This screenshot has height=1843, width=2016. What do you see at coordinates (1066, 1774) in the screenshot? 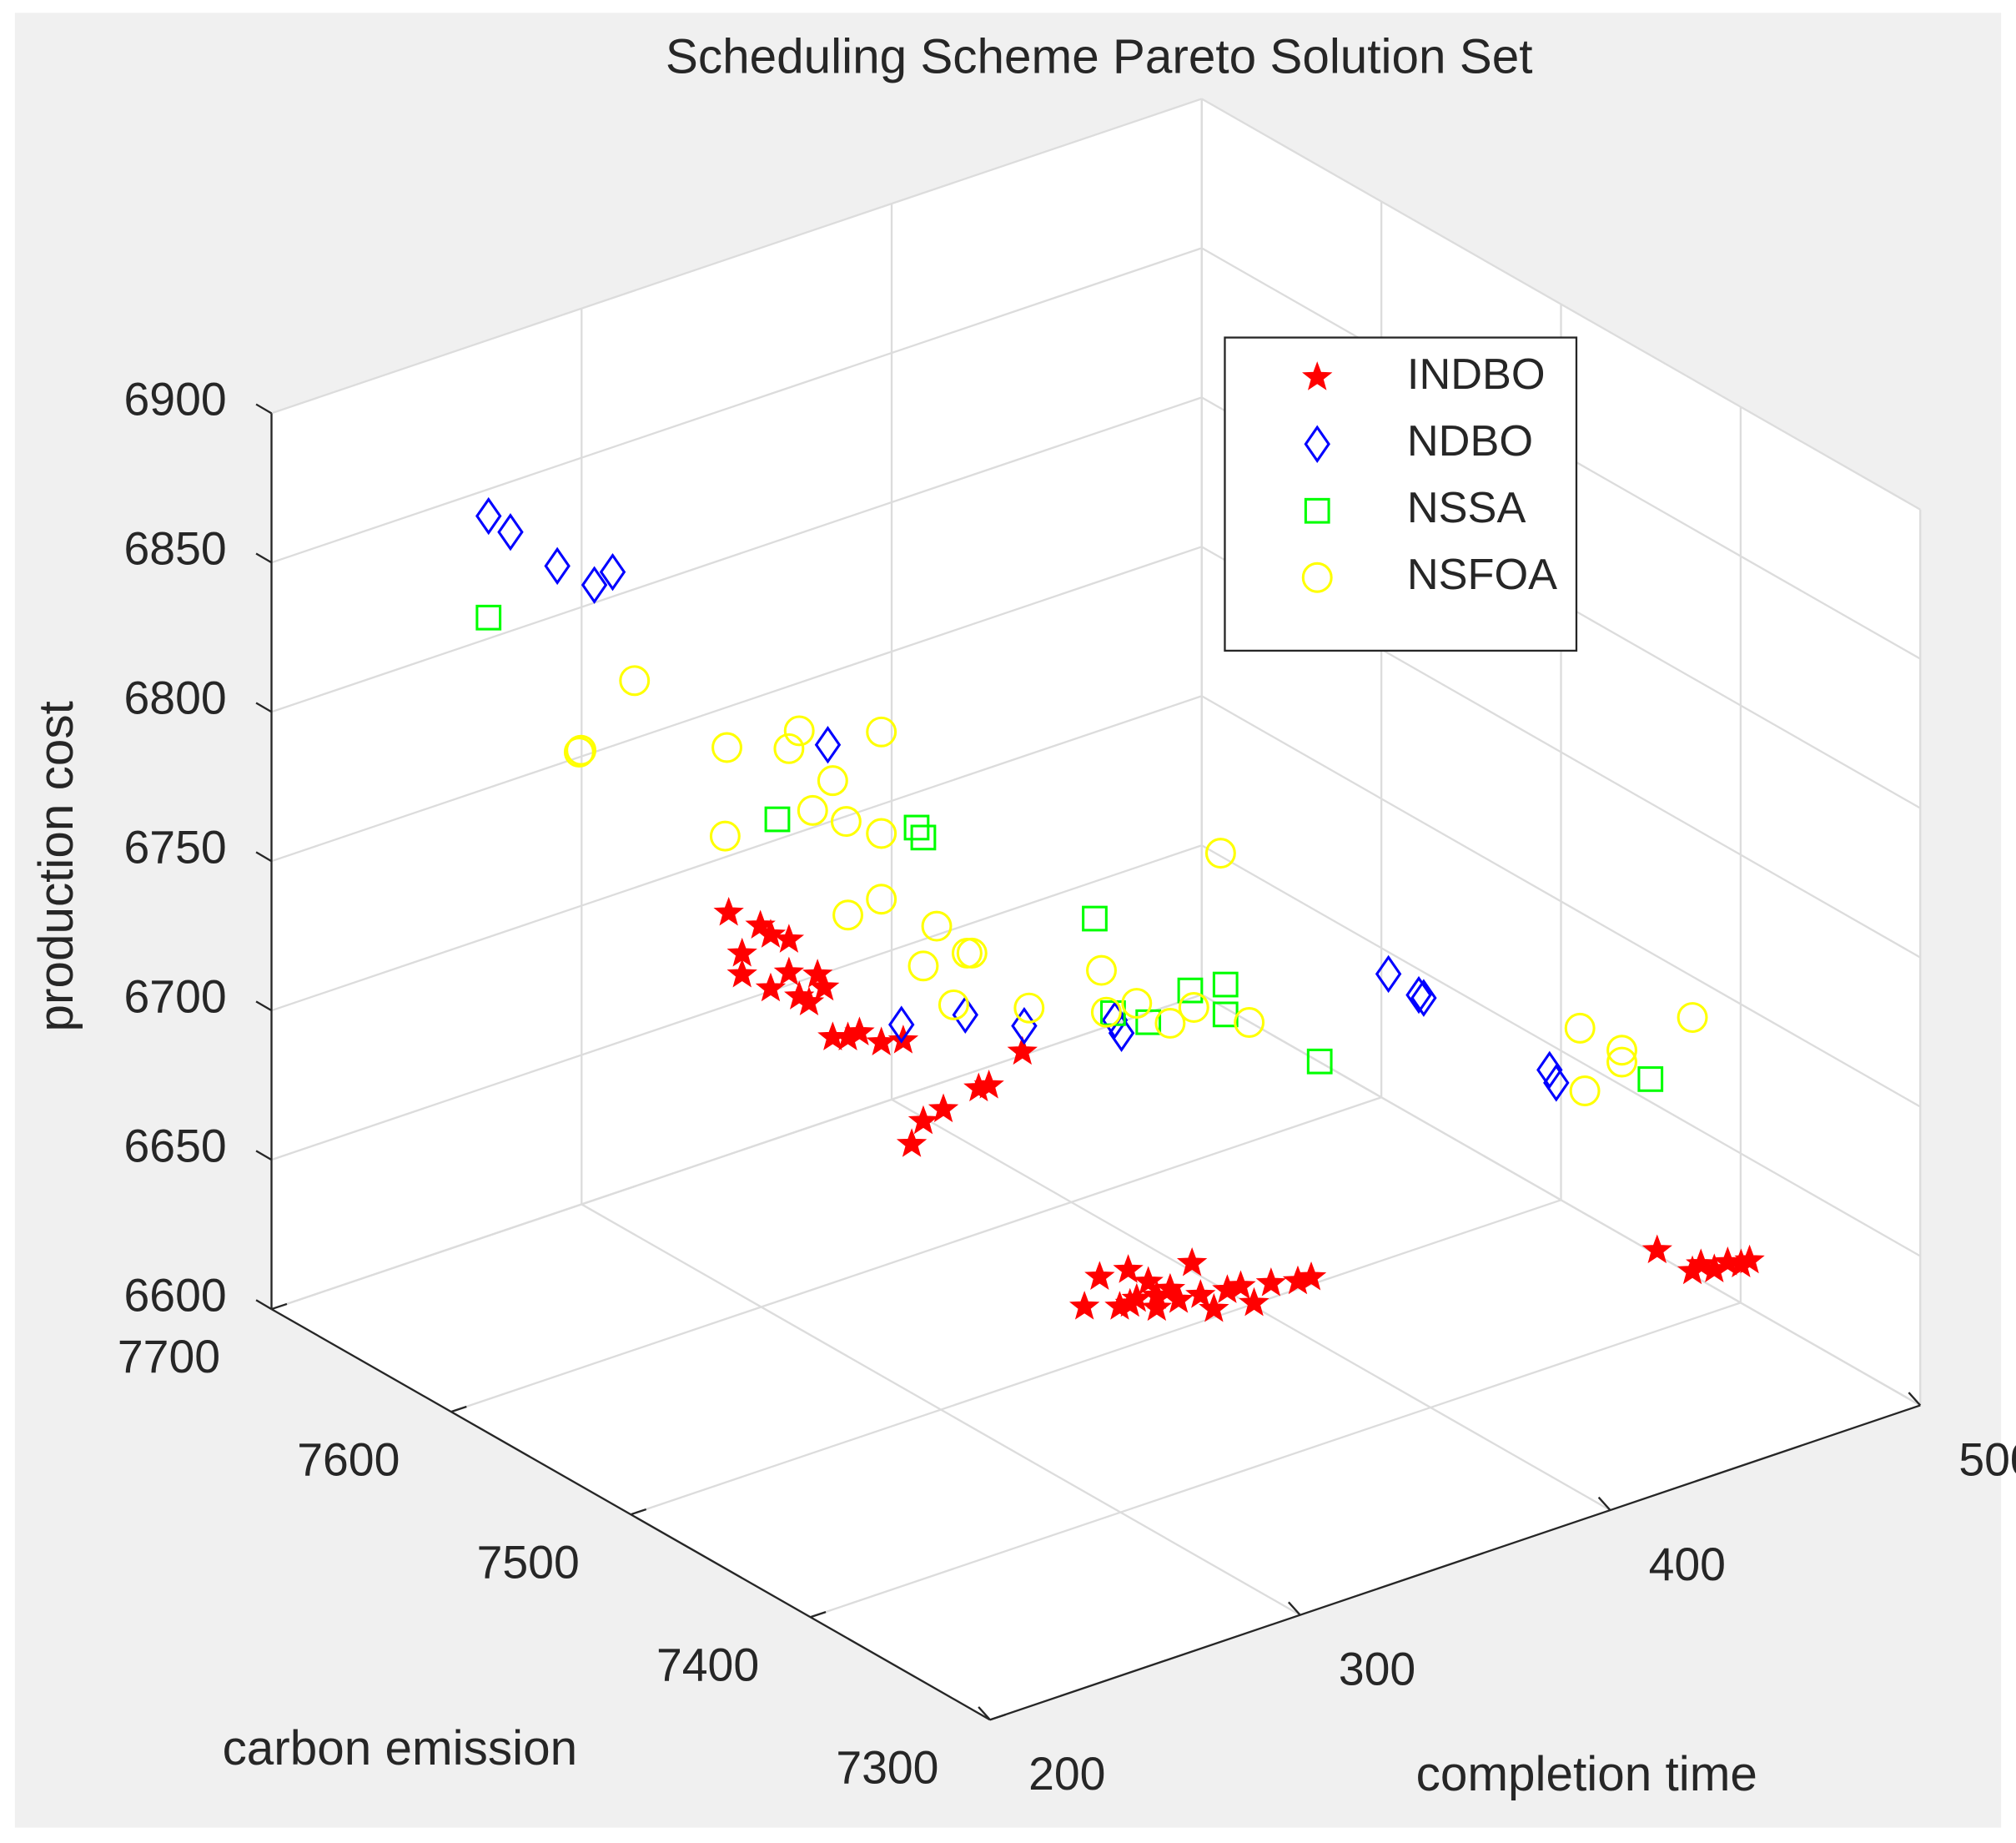
I see `x-tick-label: 200` at bounding box center [1066, 1774].